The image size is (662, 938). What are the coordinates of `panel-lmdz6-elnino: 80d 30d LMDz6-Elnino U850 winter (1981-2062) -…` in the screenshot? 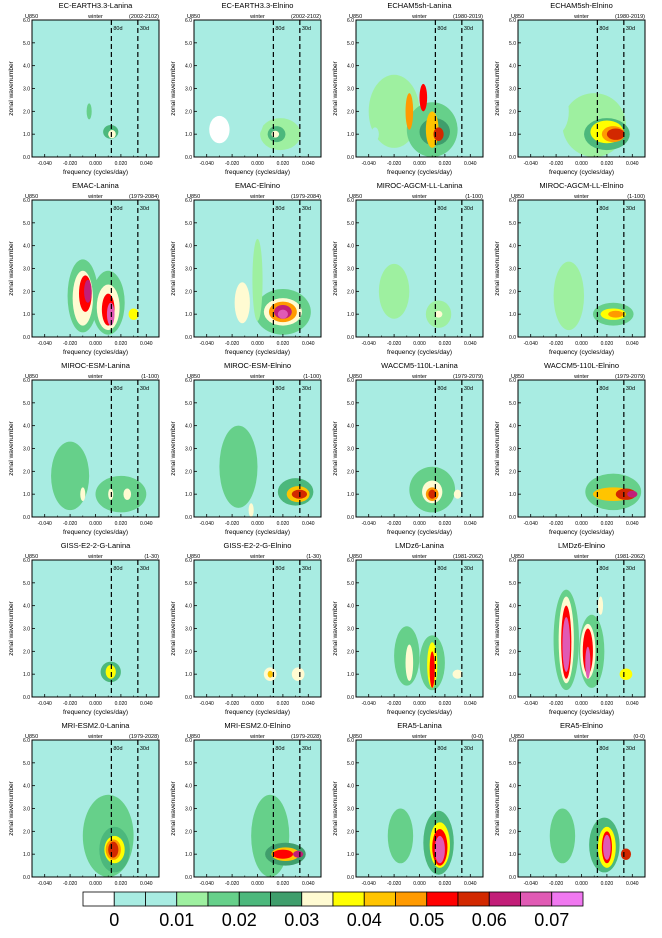 It's located at (570, 628).